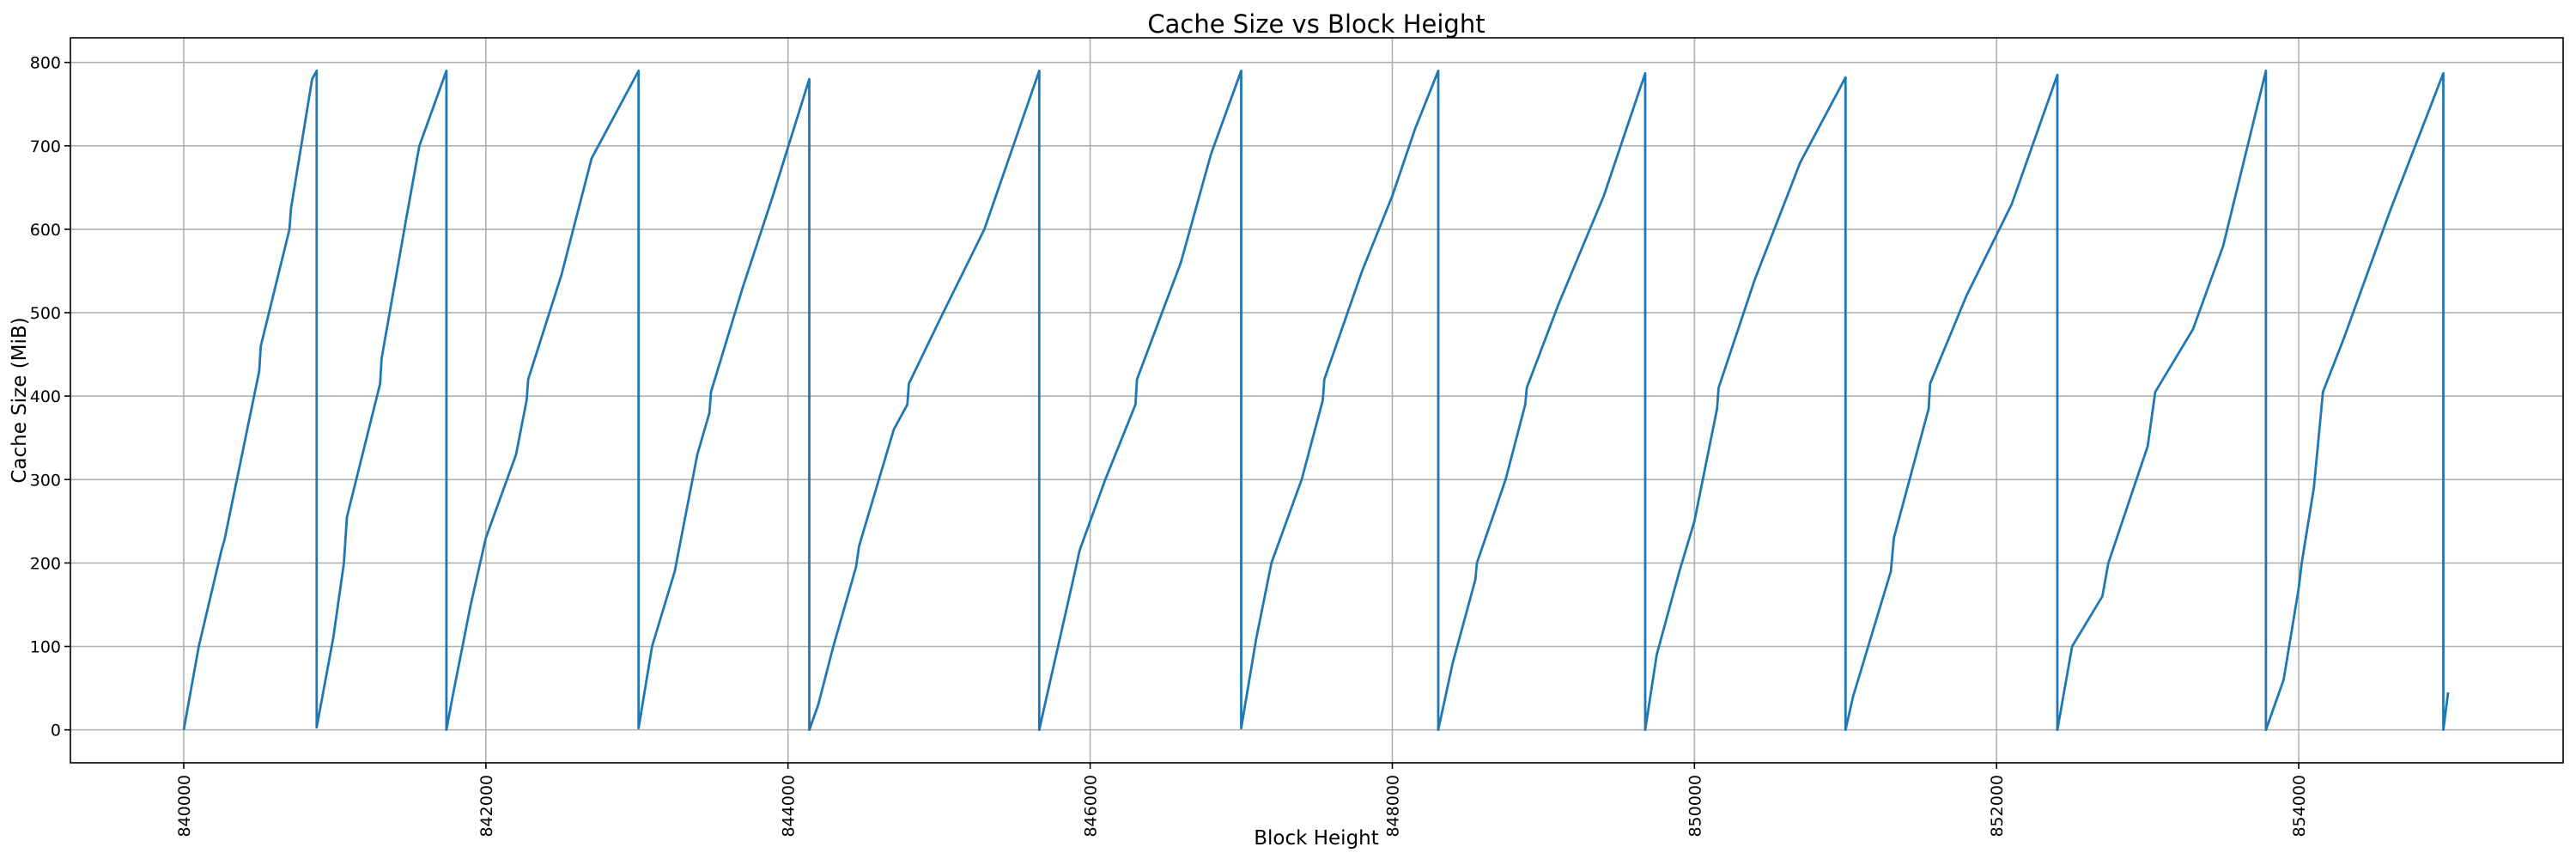  Describe the element at coordinates (1393, 806) in the screenshot. I see `x-tick-label: 848000` at that location.